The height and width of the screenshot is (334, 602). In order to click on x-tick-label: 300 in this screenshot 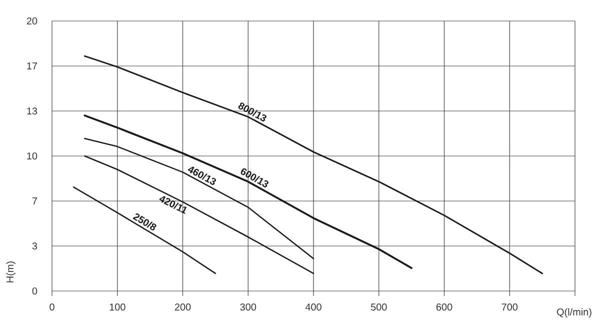, I will do `click(248, 307)`.